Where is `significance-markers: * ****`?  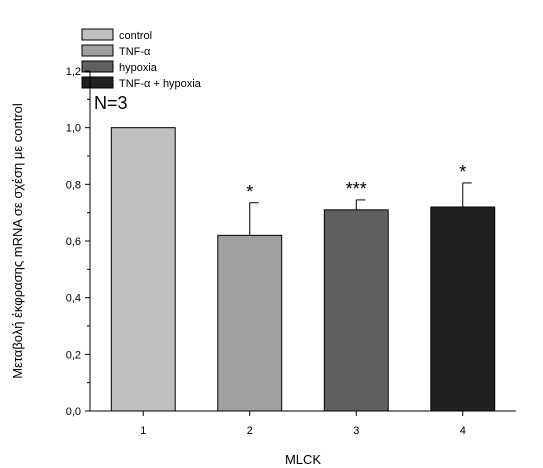
significance-markers: * **** is located at coordinates (356, 182).